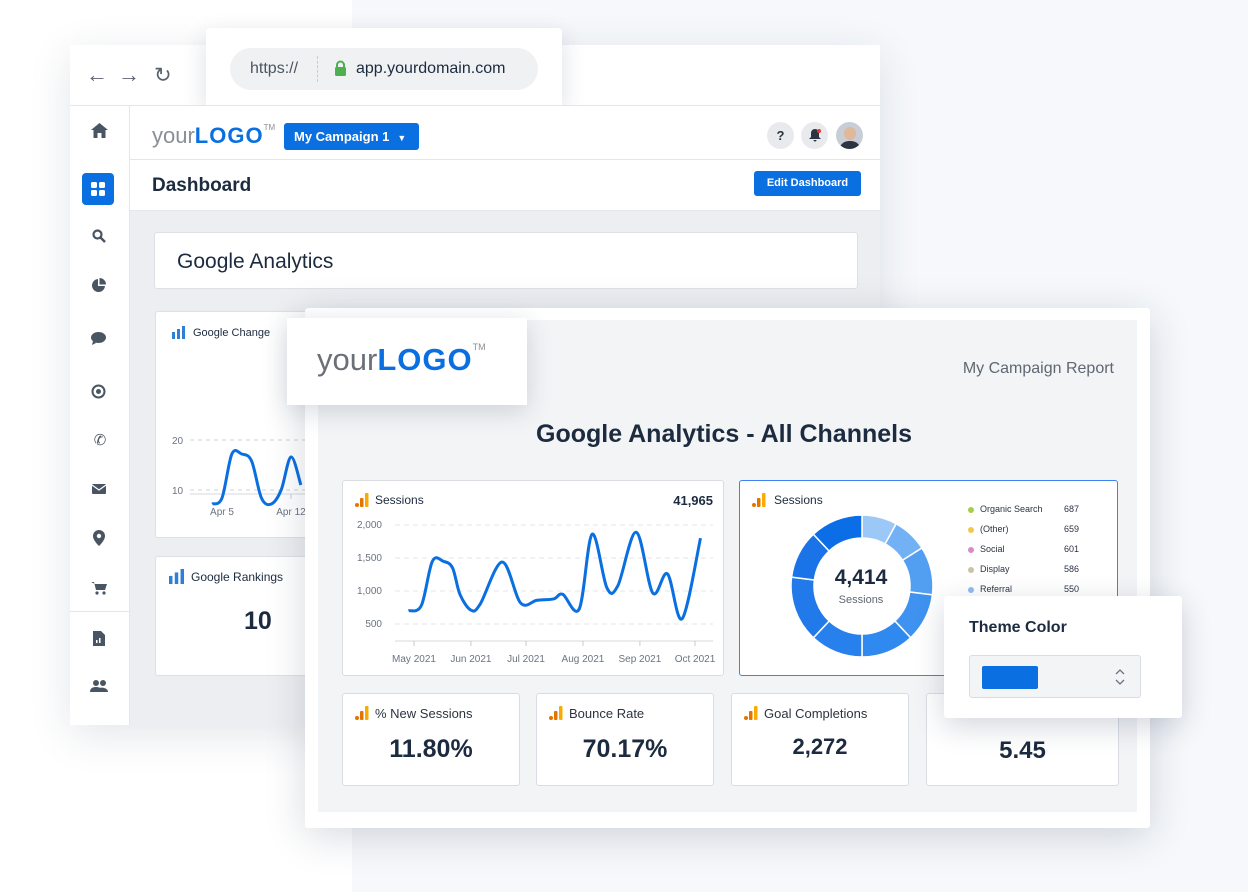  Describe the element at coordinates (255, 261) in the screenshot. I see `section-title: Google Analytics` at that location.